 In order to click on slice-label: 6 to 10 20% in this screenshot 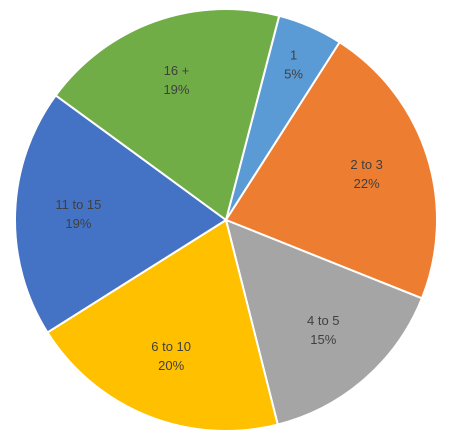, I will do `click(171, 357)`.